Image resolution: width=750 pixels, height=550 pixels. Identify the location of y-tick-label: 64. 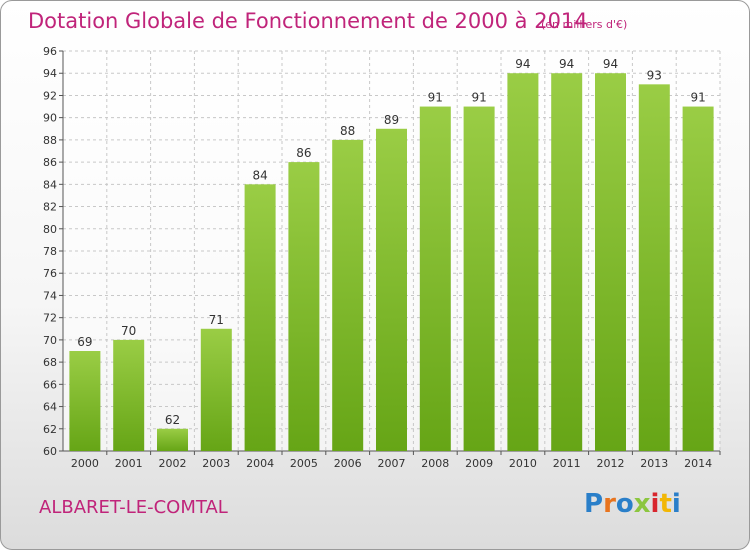
(50, 407).